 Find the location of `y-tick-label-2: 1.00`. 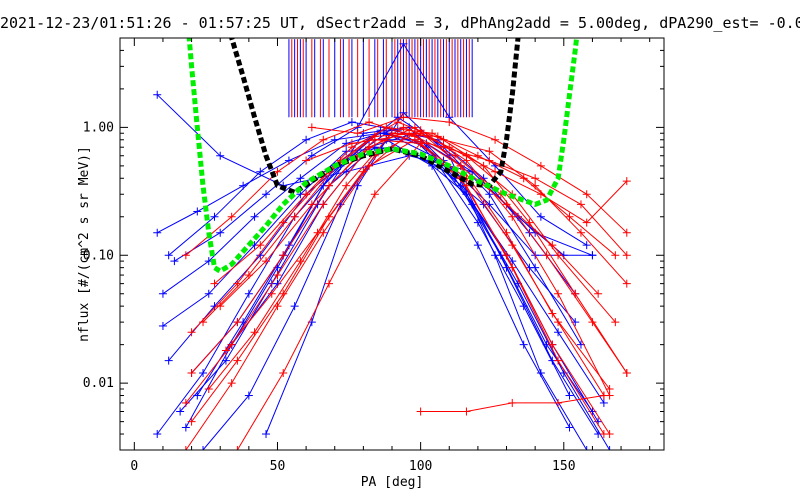

y-tick-label-2: 1.00 is located at coordinates (98, 127).